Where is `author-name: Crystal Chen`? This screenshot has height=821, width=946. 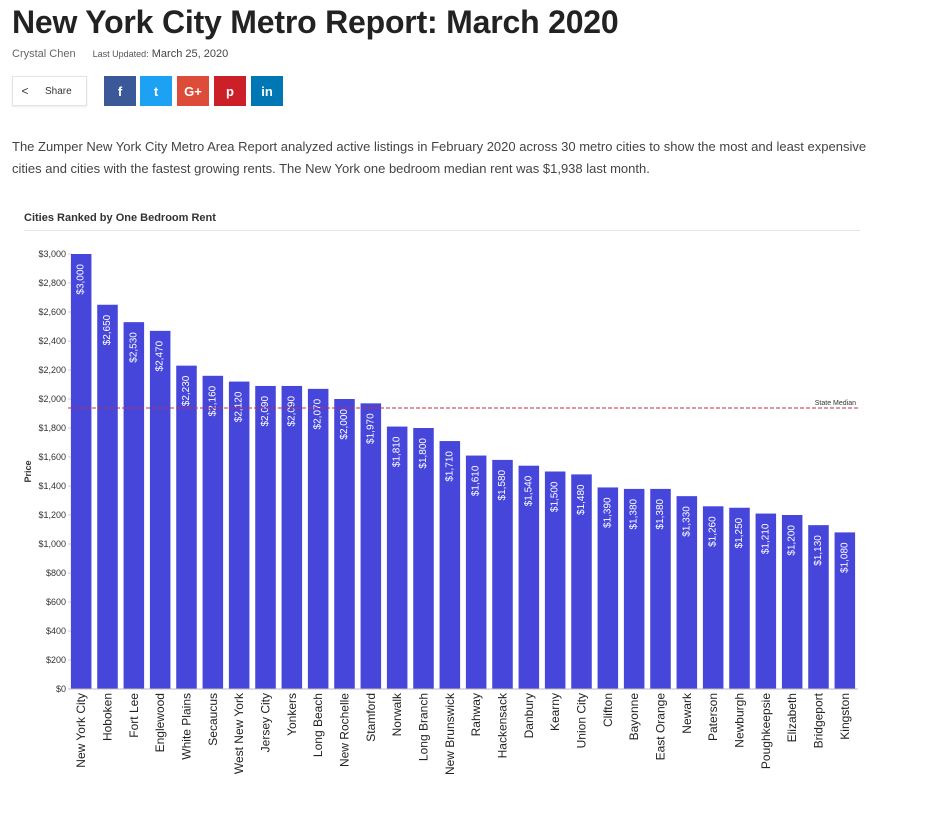 author-name: Crystal Chen is located at coordinates (44, 54).